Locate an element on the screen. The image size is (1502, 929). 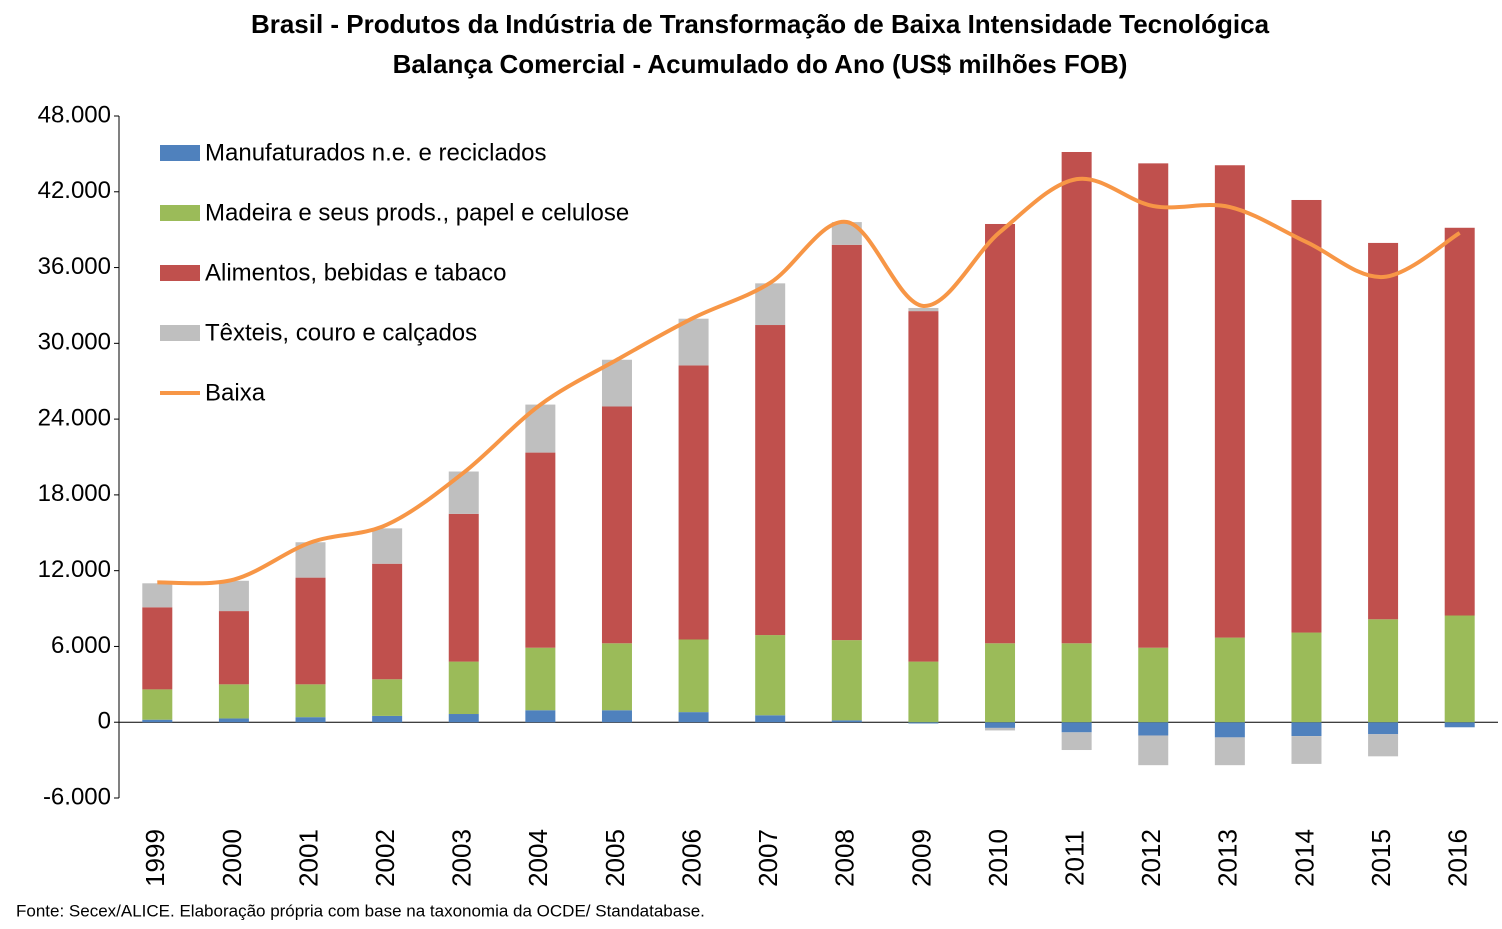
x-tick-label: 2016 is located at coordinates (1458, 858).